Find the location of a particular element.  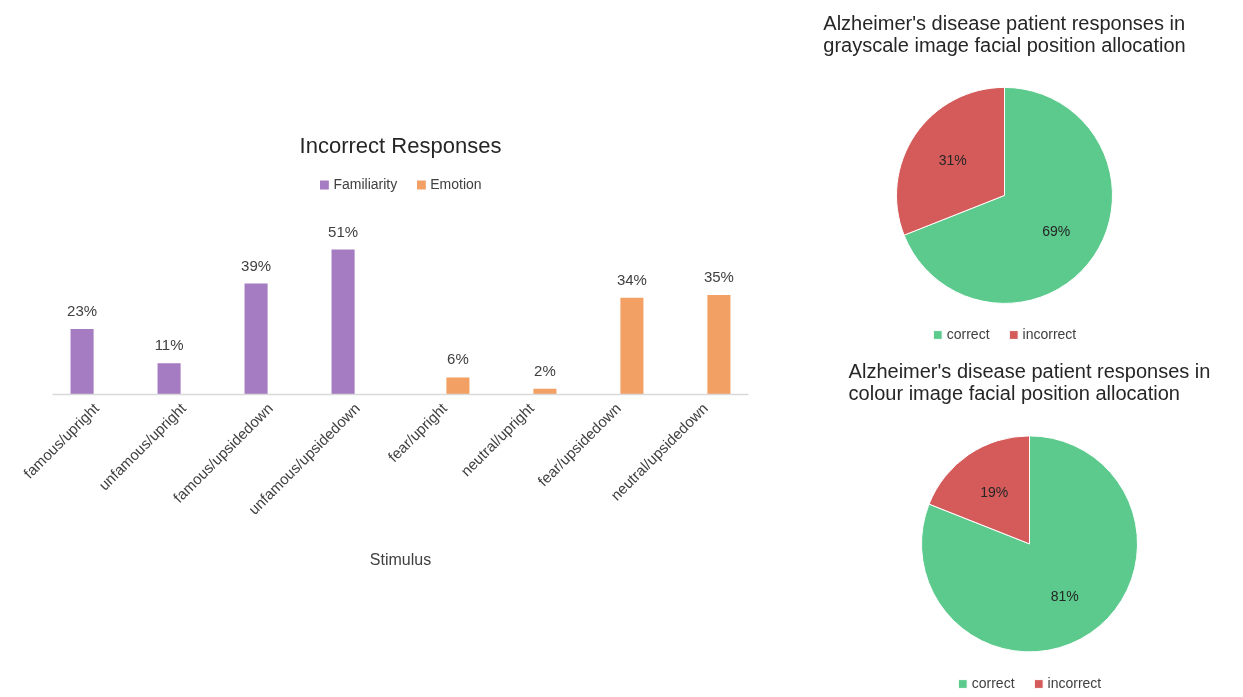

data-label: 2% is located at coordinates (545, 370).